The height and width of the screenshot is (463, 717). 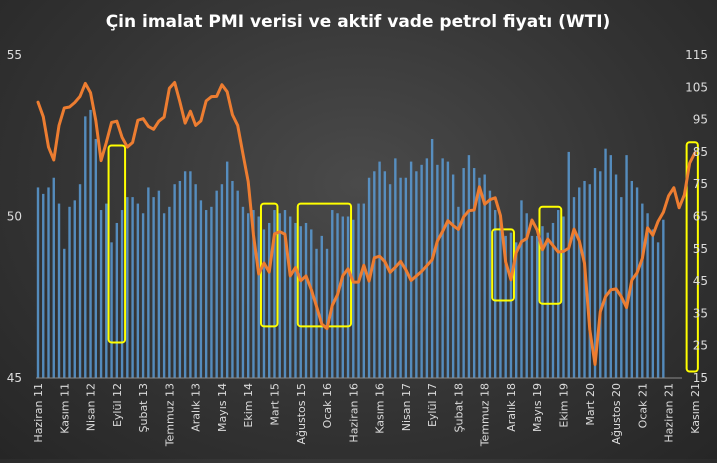 What do you see at coordinates (511, 407) in the screenshot?
I see `x-tick-label: Aralık 18` at bounding box center [511, 407].